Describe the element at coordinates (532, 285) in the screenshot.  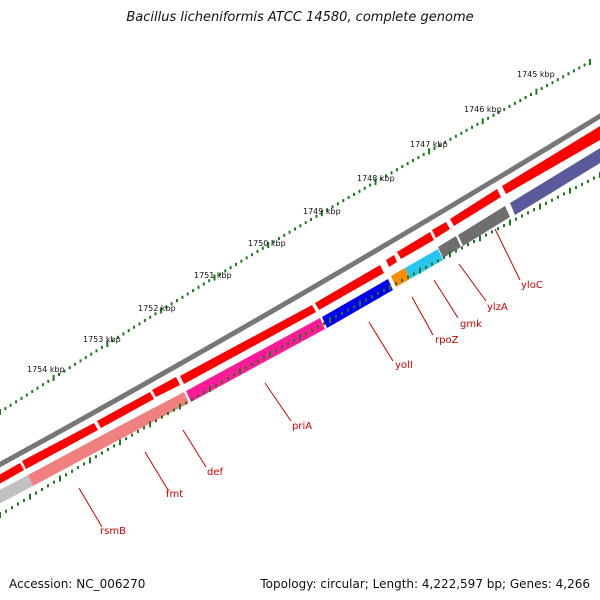
I see `gene-label-yloC: yloC` at that location.